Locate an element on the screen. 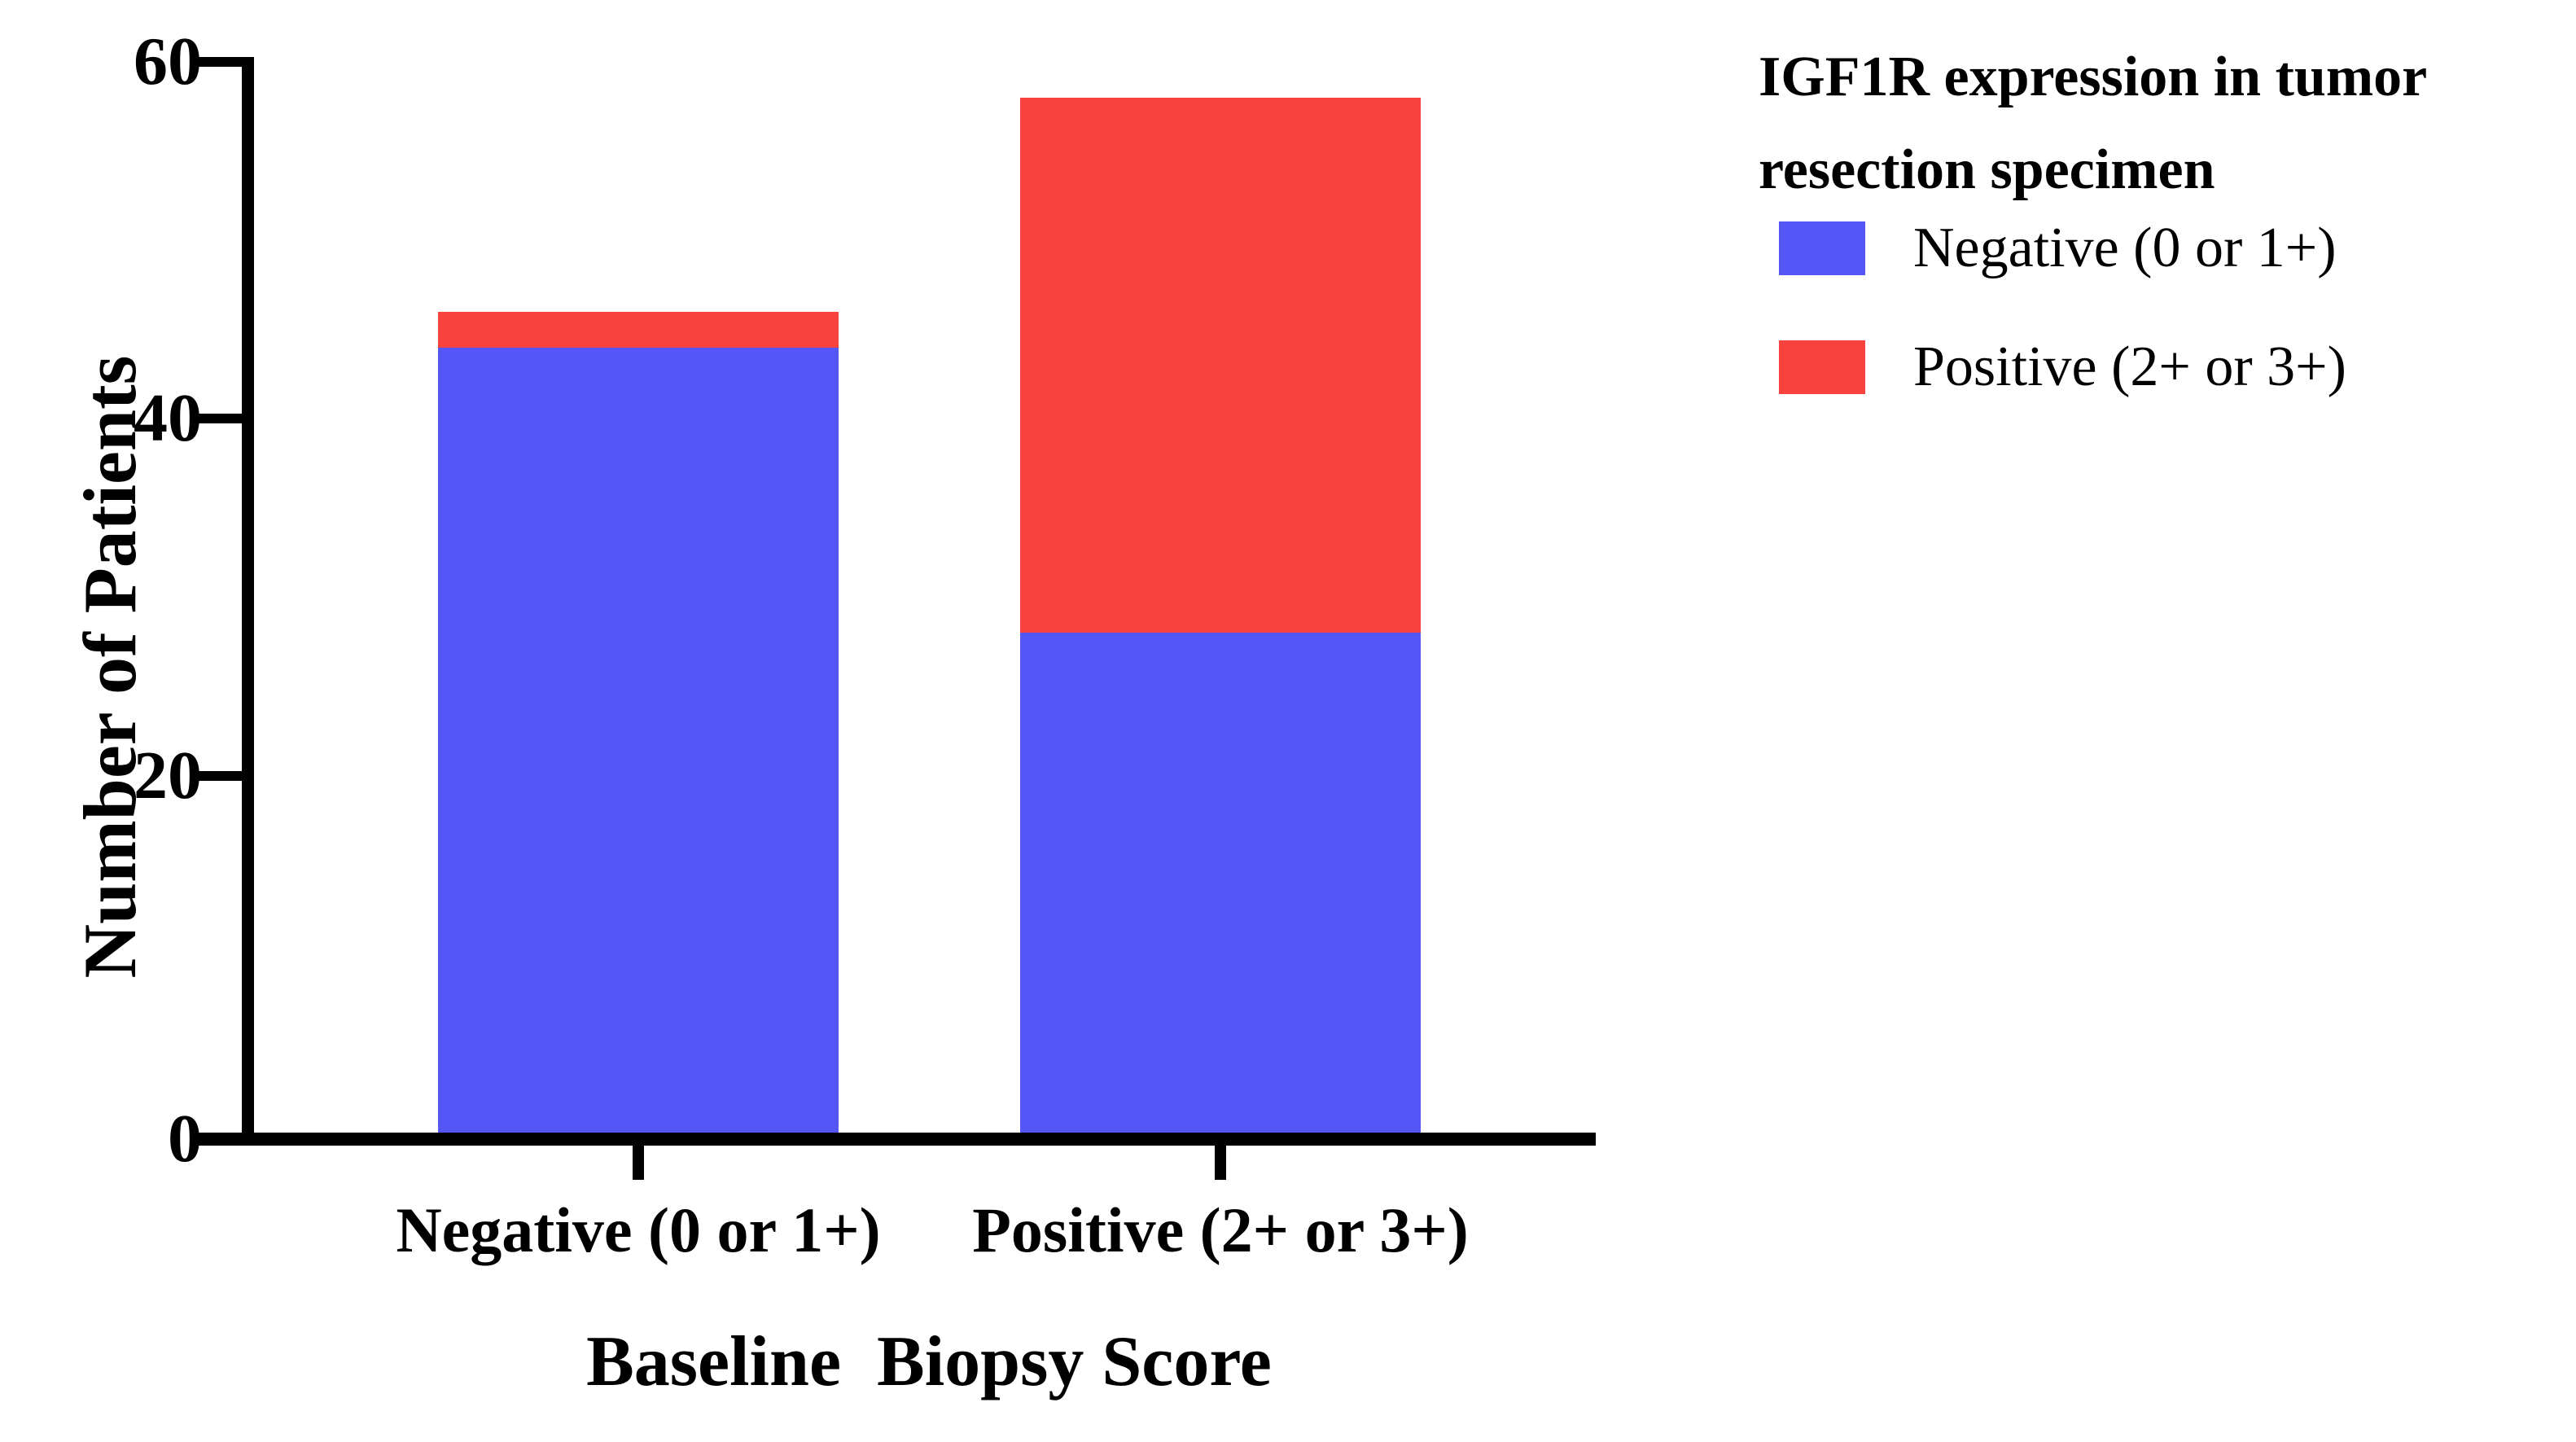  x-tick-label: Positive (2+ or 3+) is located at coordinates (1220, 1229).